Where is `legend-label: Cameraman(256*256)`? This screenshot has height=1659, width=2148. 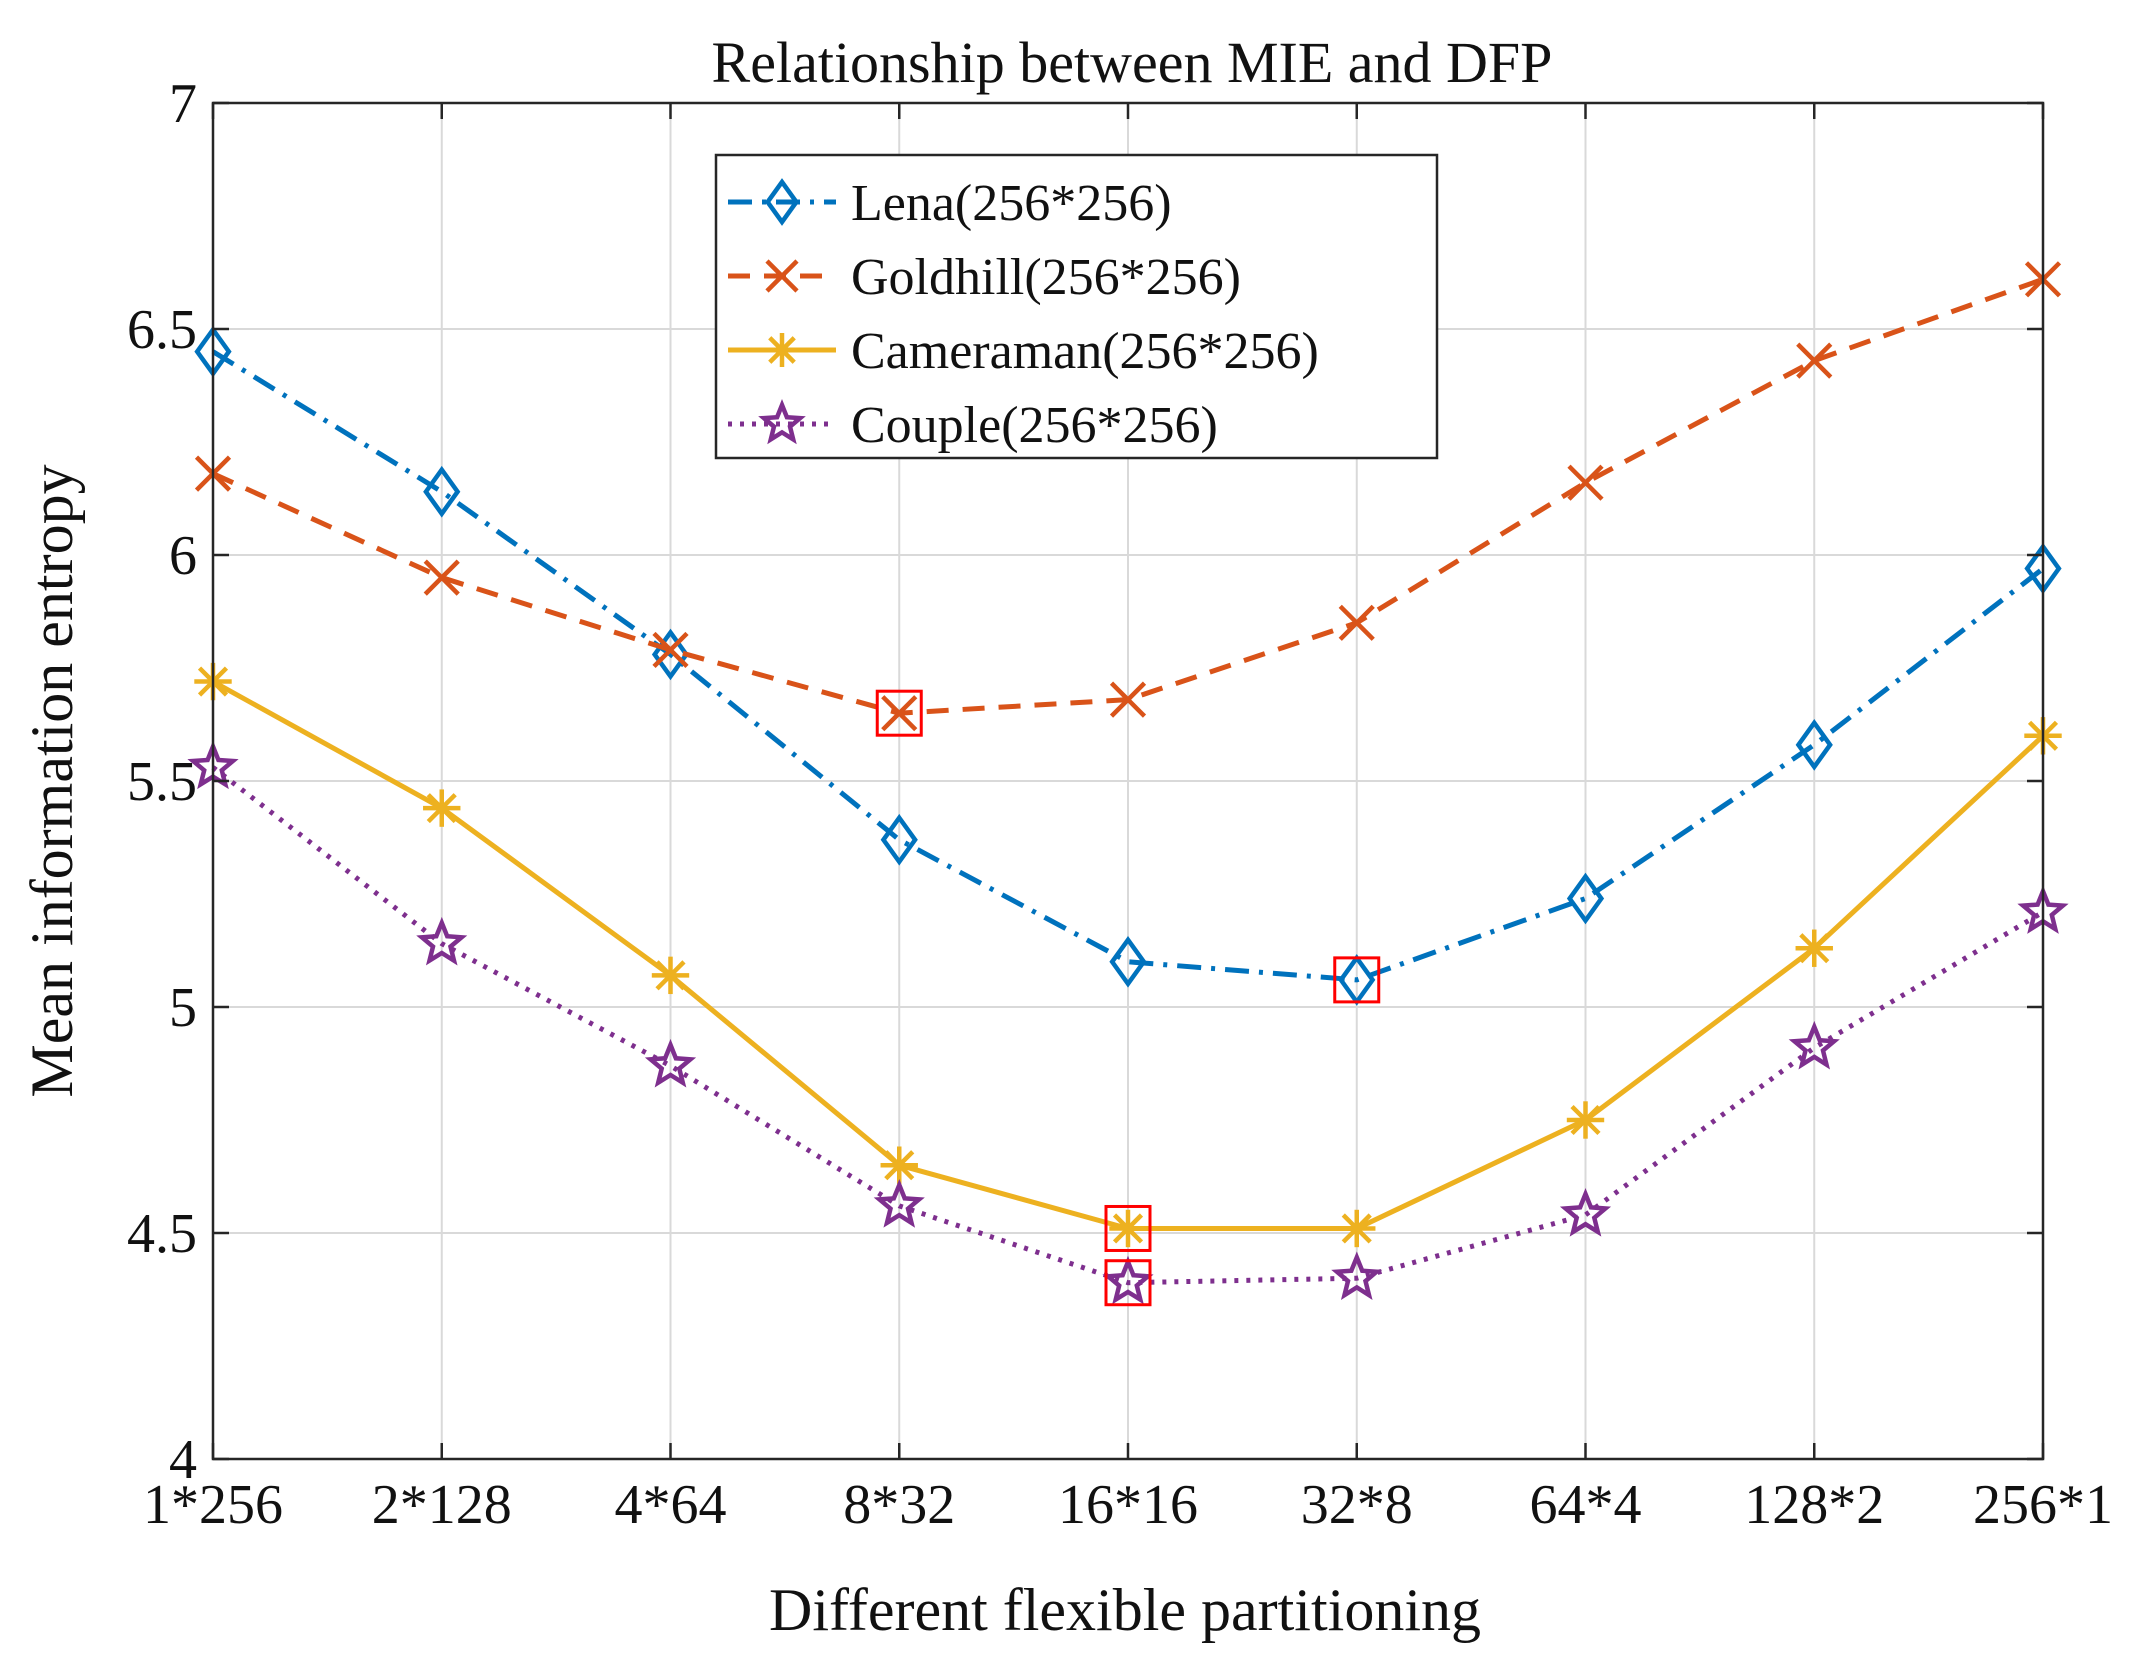 legend-label: Cameraman(256*256) is located at coordinates (1085, 351).